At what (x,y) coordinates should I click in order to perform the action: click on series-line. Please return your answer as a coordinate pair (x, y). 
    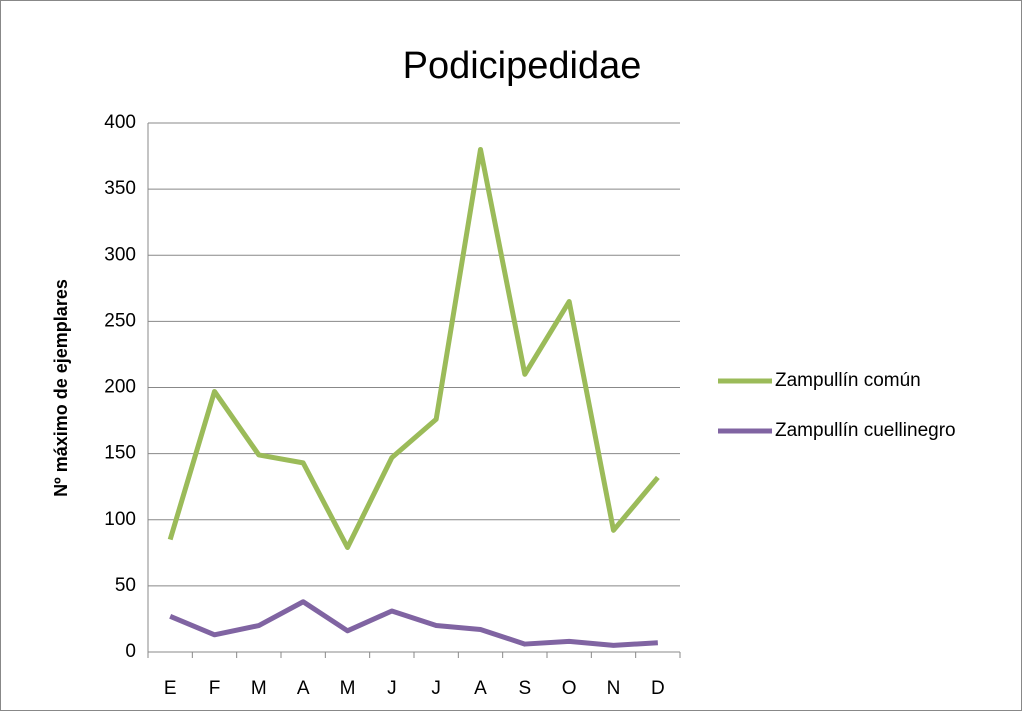
    Looking at the image, I should click on (413, 623).